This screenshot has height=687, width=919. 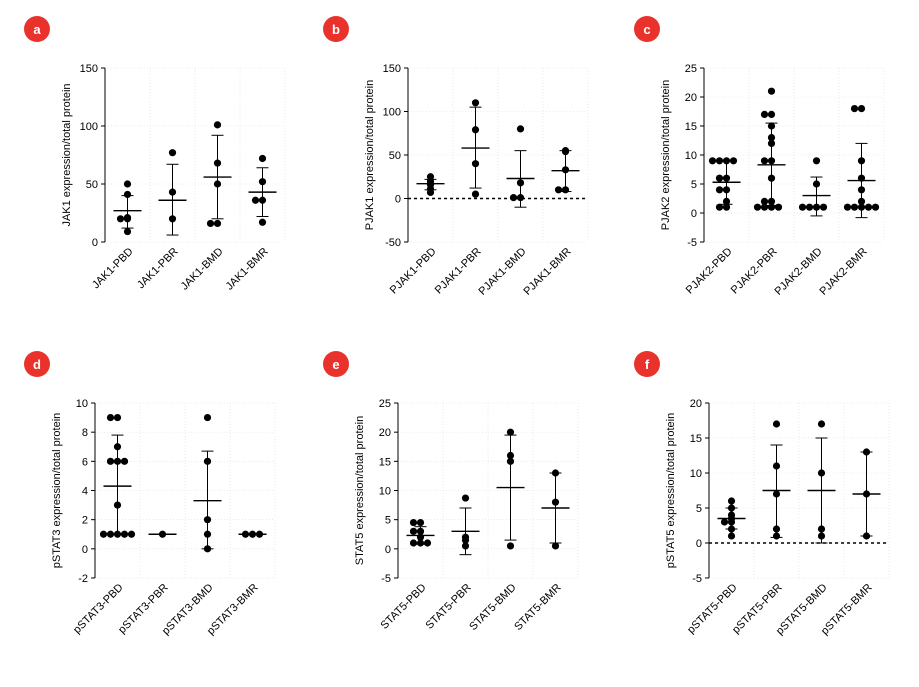 What do you see at coordinates (547, 272) in the screenshot?
I see `x-category-label: PJAK1-BMR` at bounding box center [547, 272].